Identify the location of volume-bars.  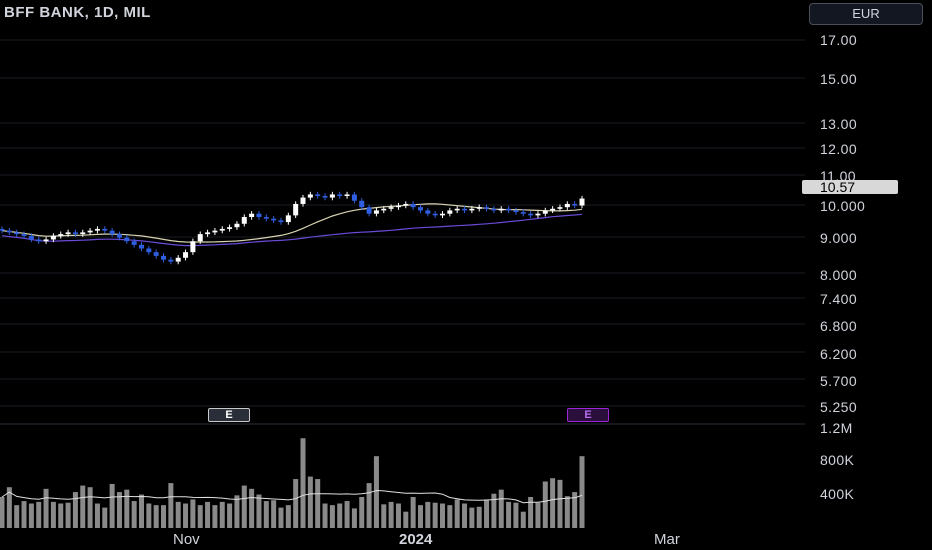
(292, 483).